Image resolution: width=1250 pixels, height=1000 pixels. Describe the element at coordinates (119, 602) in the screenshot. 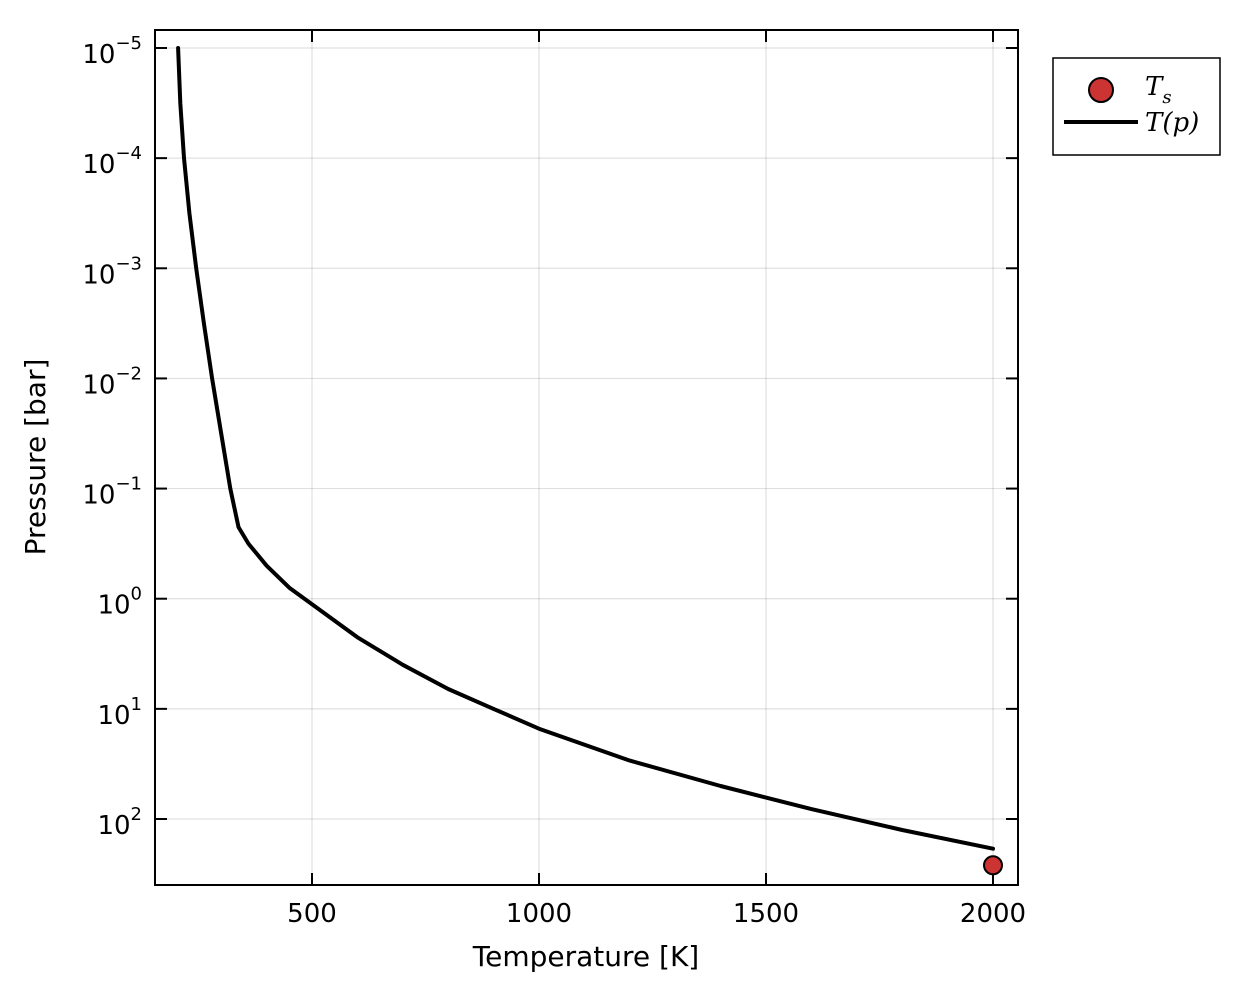

I see `y-tick-label: 10⁰` at that location.